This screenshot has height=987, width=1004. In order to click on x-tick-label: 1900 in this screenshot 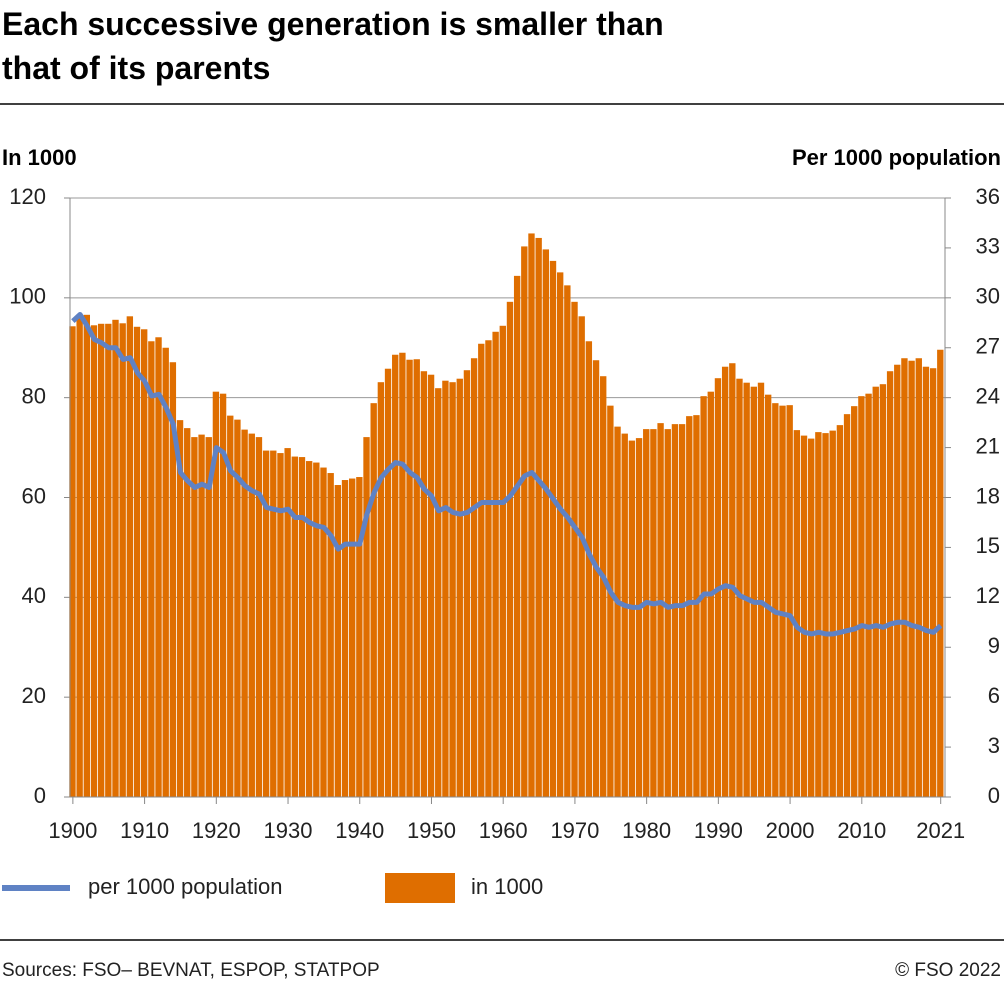, I will do `click(72, 830)`.